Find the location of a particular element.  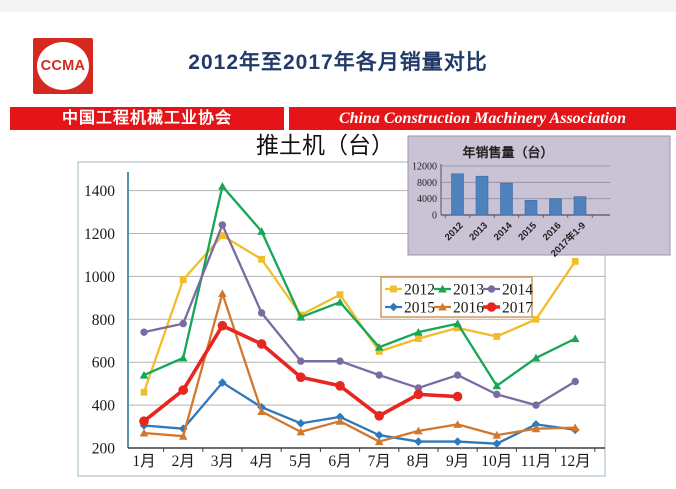

month-label: 2月 is located at coordinates (183, 461).